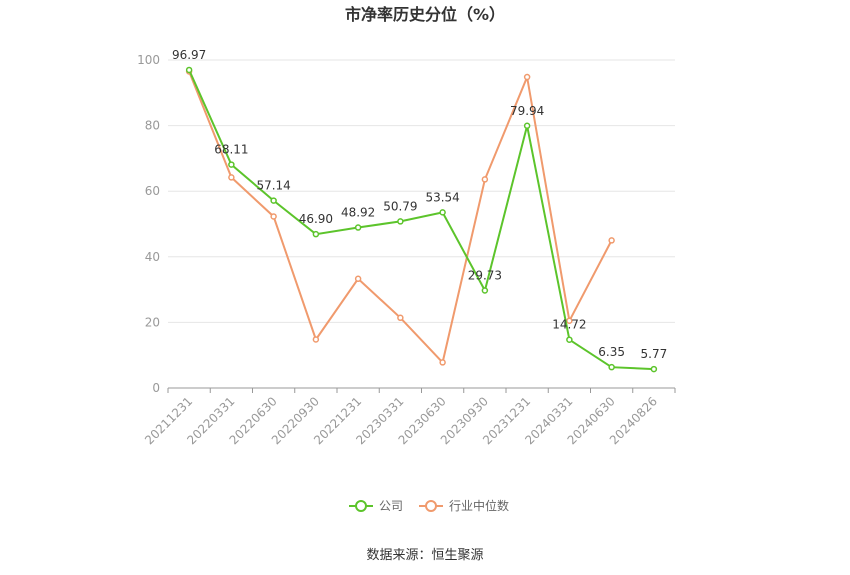 Image resolution: width=850 pixels, height=575 pixels. Describe the element at coordinates (425, 14) in the screenshot. I see `chart-title: 市净率历史分位（%）` at that location.